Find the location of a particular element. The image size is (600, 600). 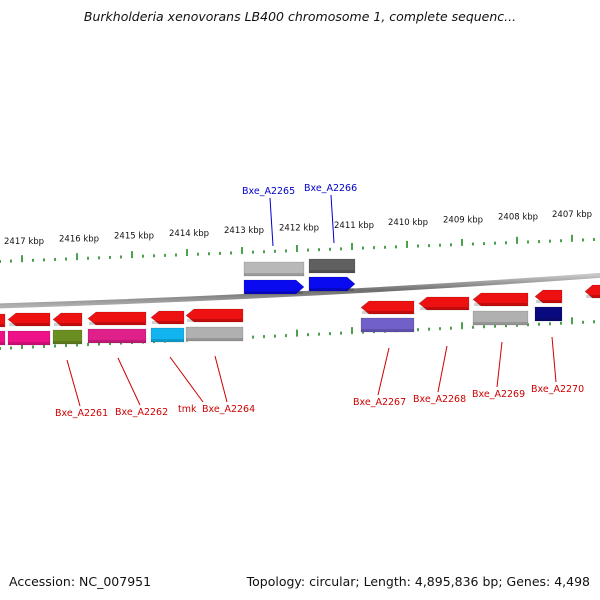

gene-label: Bxe_A2266 is located at coordinates (330, 188).